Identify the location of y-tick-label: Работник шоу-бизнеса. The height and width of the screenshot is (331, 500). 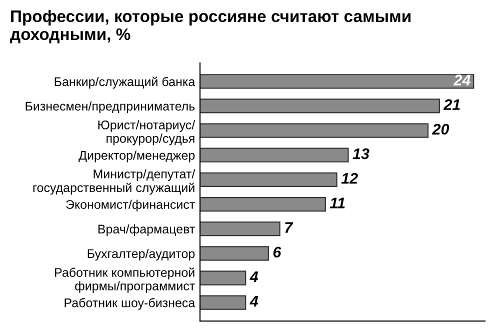
(130, 304).